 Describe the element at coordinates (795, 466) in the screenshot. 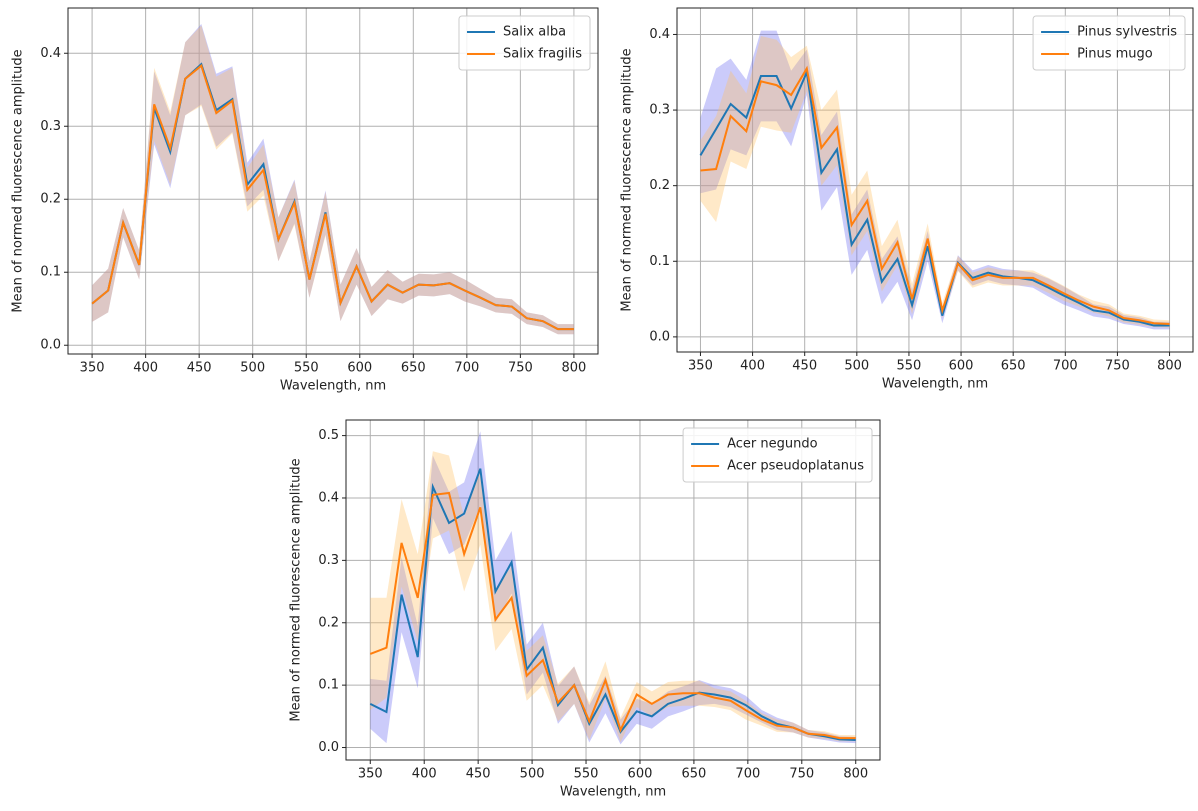

I see `legend-label: Acer pseudoplatanus` at that location.